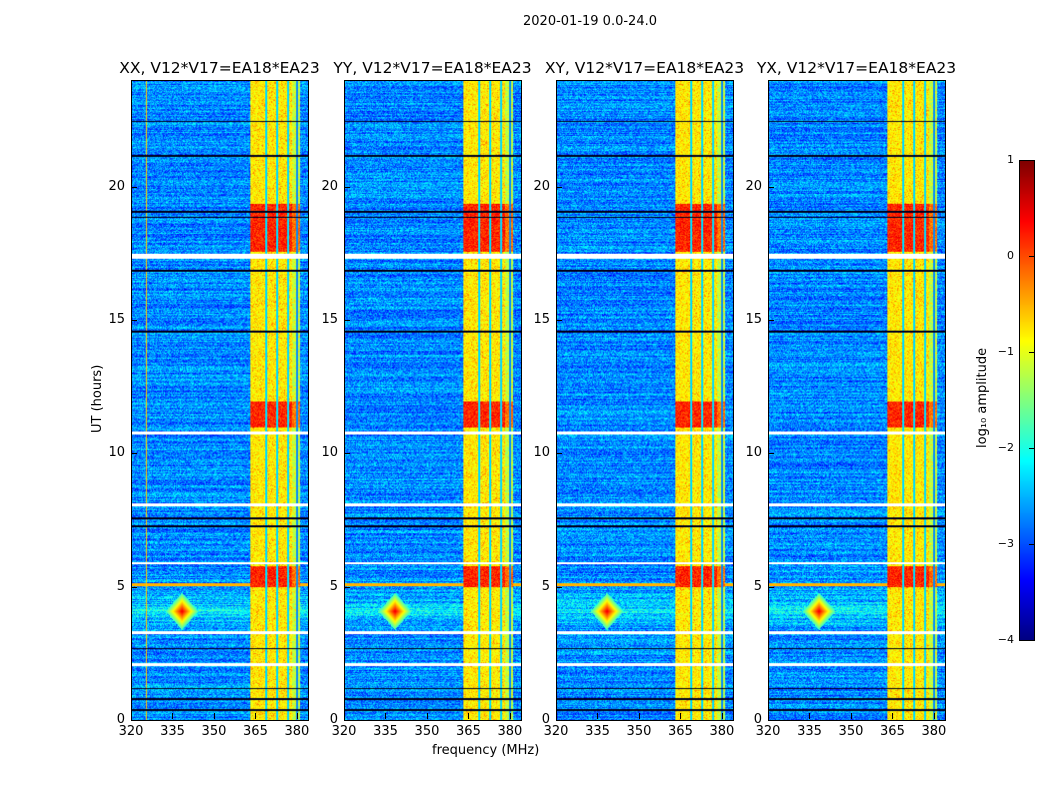 The width and height of the screenshot is (1050, 800). Describe the element at coordinates (590, 21) in the screenshot. I see `figure-title: 2020-01-19 0.0-24.0` at that location.